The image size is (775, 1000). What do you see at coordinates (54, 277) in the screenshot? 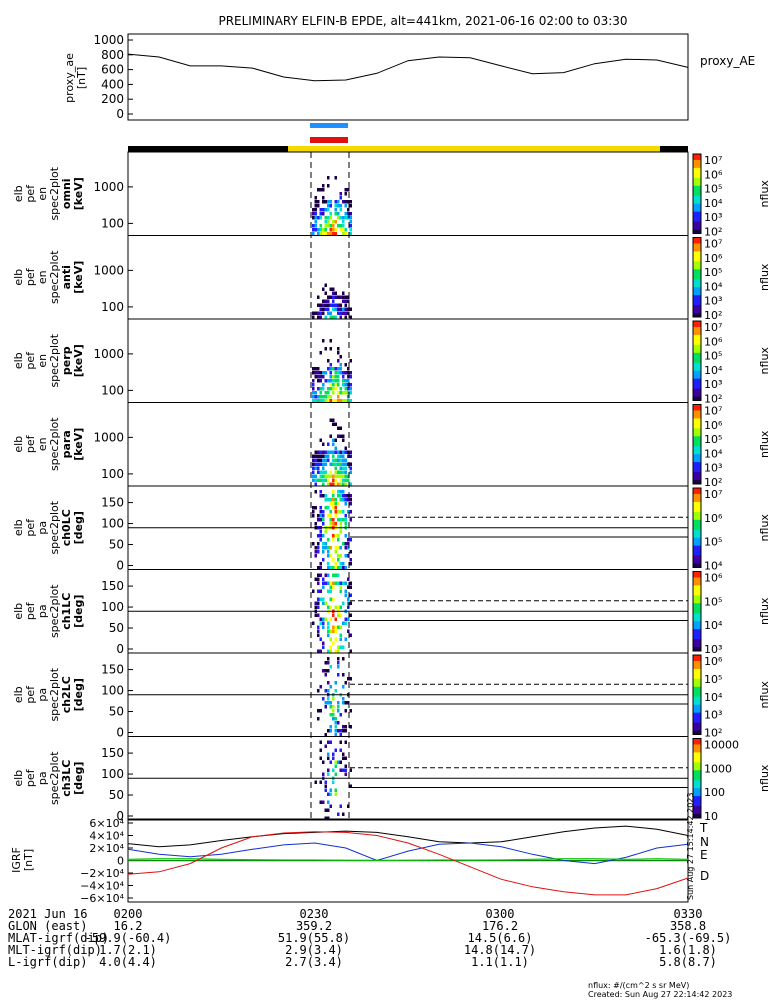
I see `spec-ylabel-line: spec2plot` at bounding box center [54, 277].